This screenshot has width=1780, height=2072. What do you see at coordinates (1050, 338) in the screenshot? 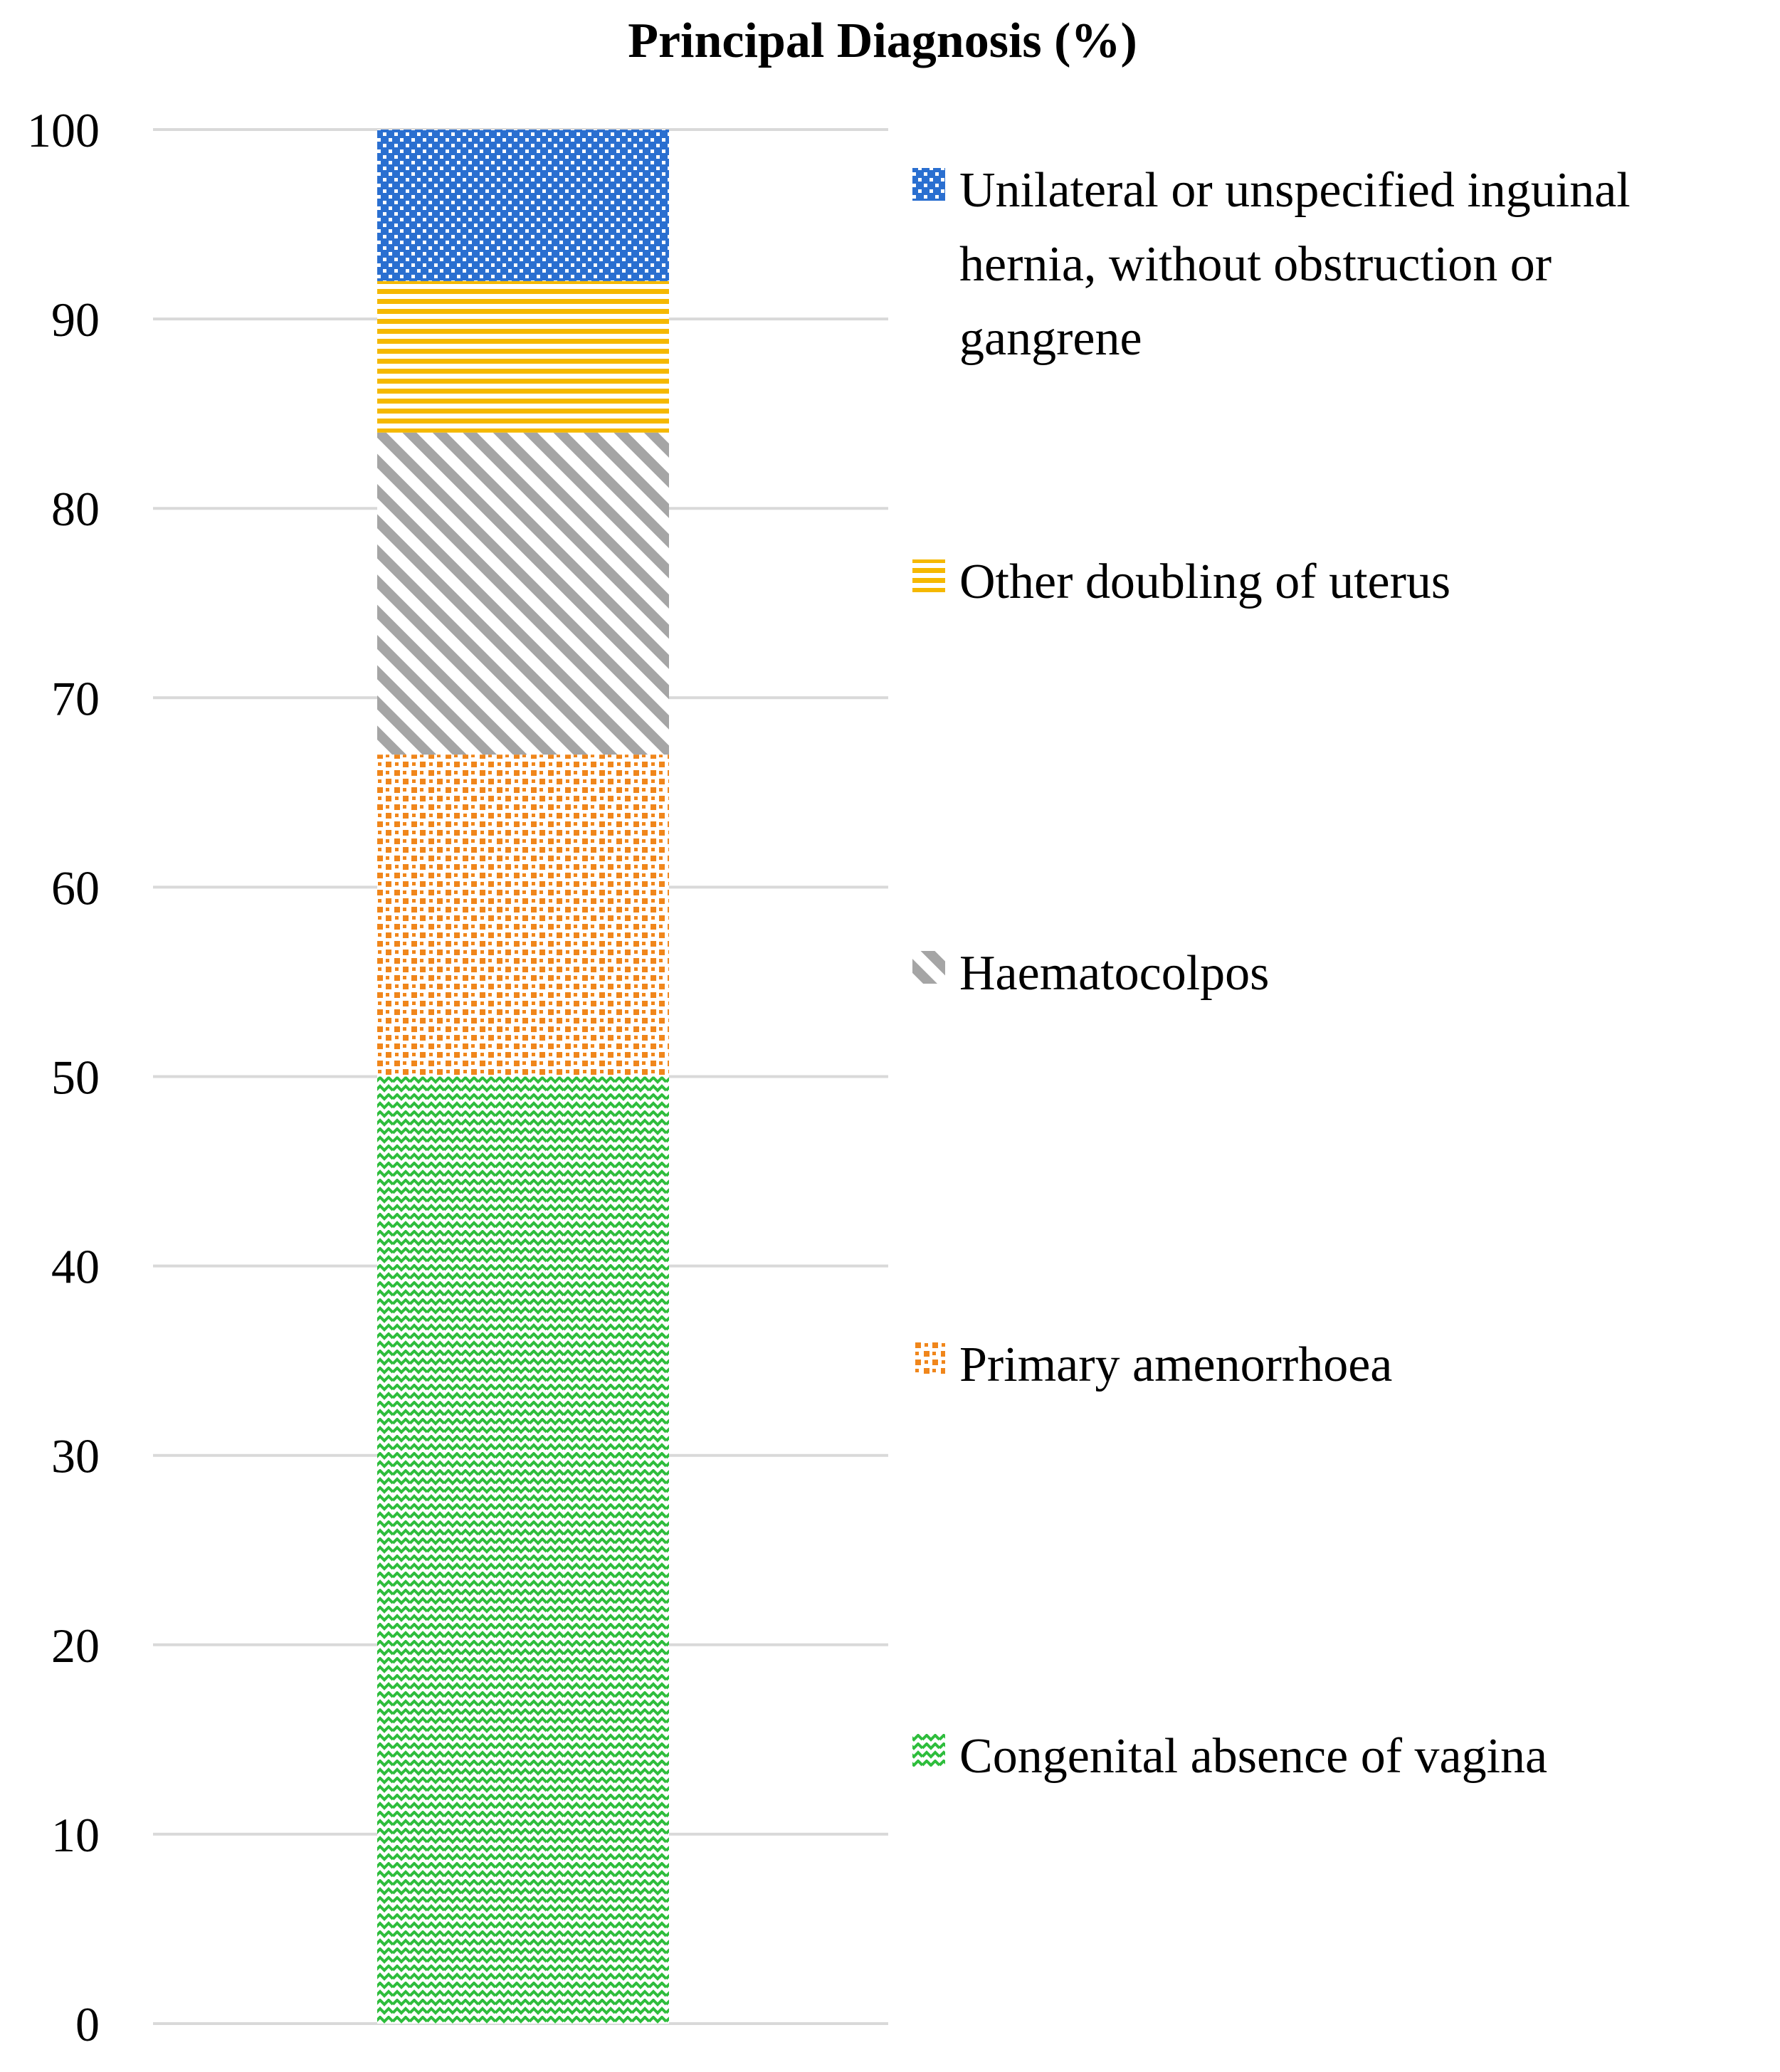
I see `legend-label: gangrene` at bounding box center [1050, 338].